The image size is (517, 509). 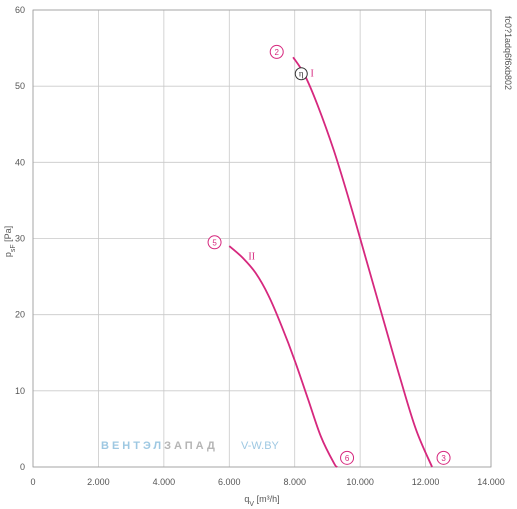 I want to click on watermark-text: ВЕНТЭЛЗАПАД, so click(x=159, y=446).